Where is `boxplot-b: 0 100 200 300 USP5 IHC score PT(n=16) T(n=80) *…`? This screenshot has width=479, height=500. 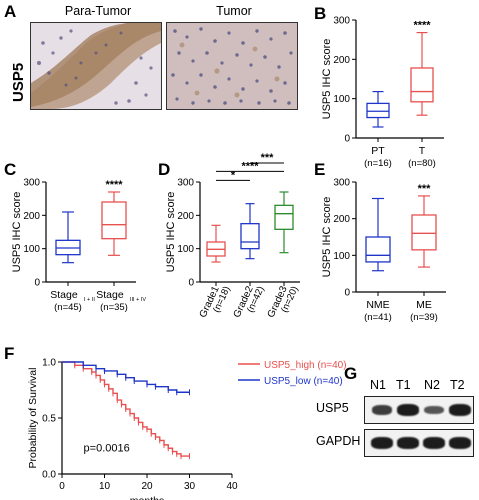 boxplot-b: 0 100 200 300 USP5 IHC score PT(n=16) T(n=80) *… is located at coordinates (382, 92).